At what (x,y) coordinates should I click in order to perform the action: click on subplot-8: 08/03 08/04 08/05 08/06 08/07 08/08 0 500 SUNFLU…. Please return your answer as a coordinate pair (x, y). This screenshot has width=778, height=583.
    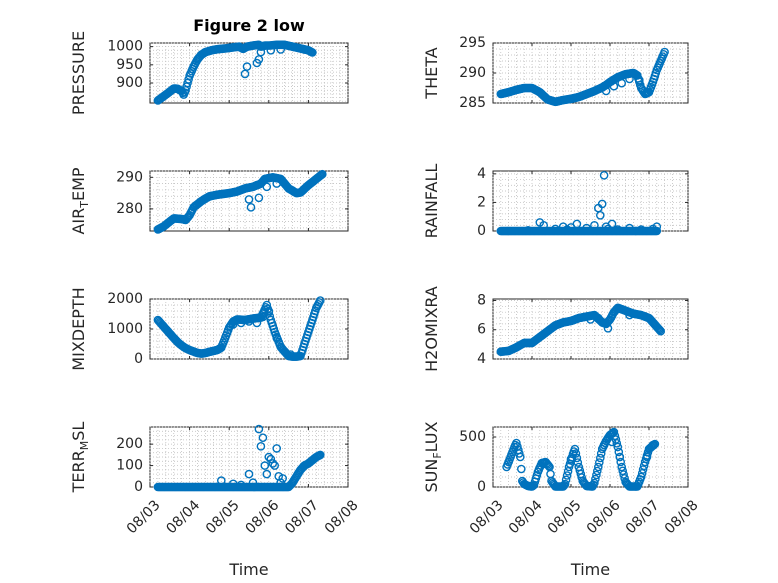
    Looking at the image, I should click on (562, 500).